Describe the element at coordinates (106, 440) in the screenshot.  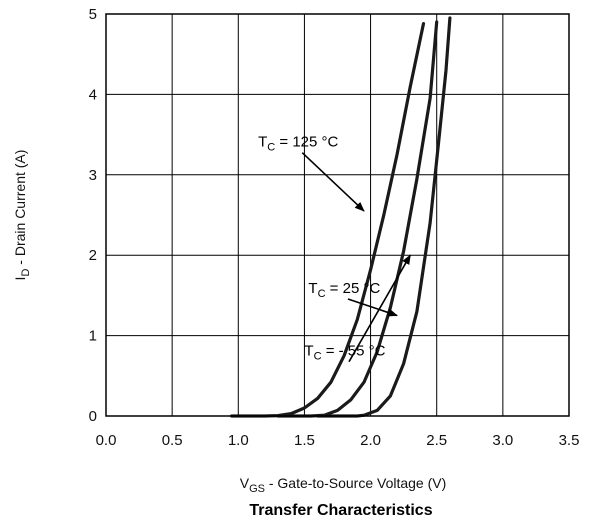
I see `x-tick-label: 0.0` at that location.